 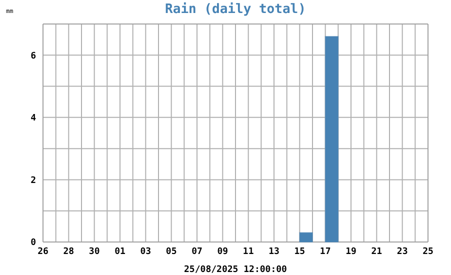 I want to click on chart-title: Rain (daily total), so click(x=235, y=9).